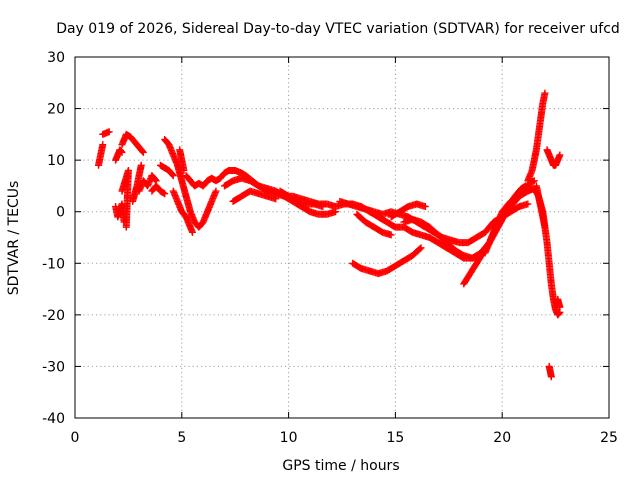 The image size is (640, 480). Describe the element at coordinates (289, 438) in the screenshot. I see `x-tick-label: 10` at that location.